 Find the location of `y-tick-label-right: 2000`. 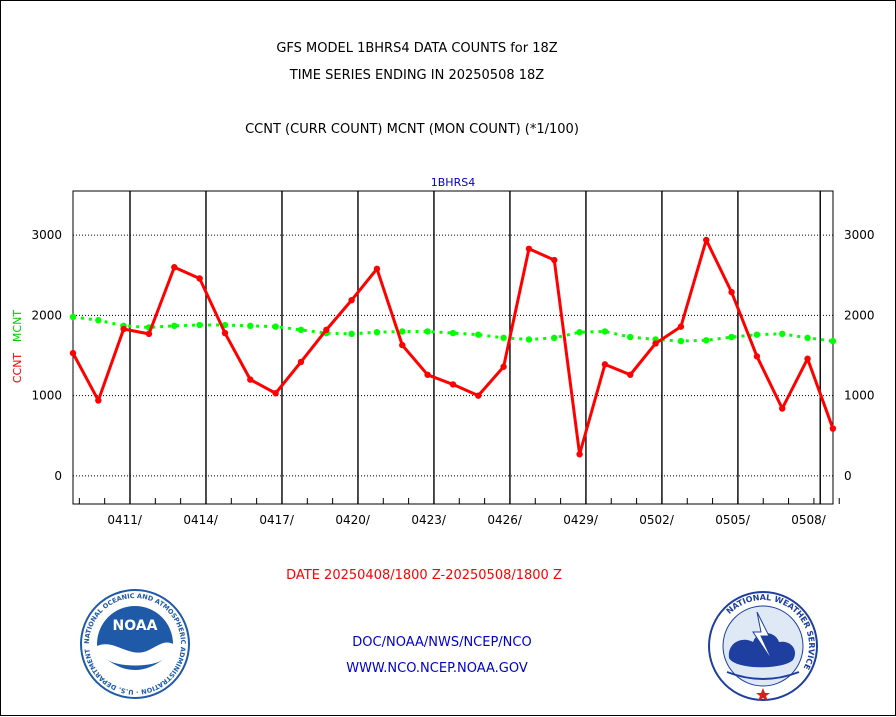

y-tick-label-right: 2000 is located at coordinates (859, 315).